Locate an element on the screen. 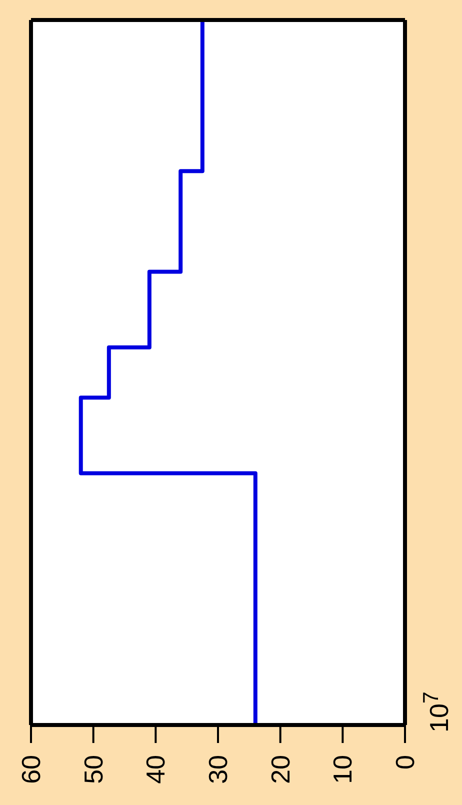 The image size is (462, 805). x-tick-label: 50 is located at coordinates (93, 769).